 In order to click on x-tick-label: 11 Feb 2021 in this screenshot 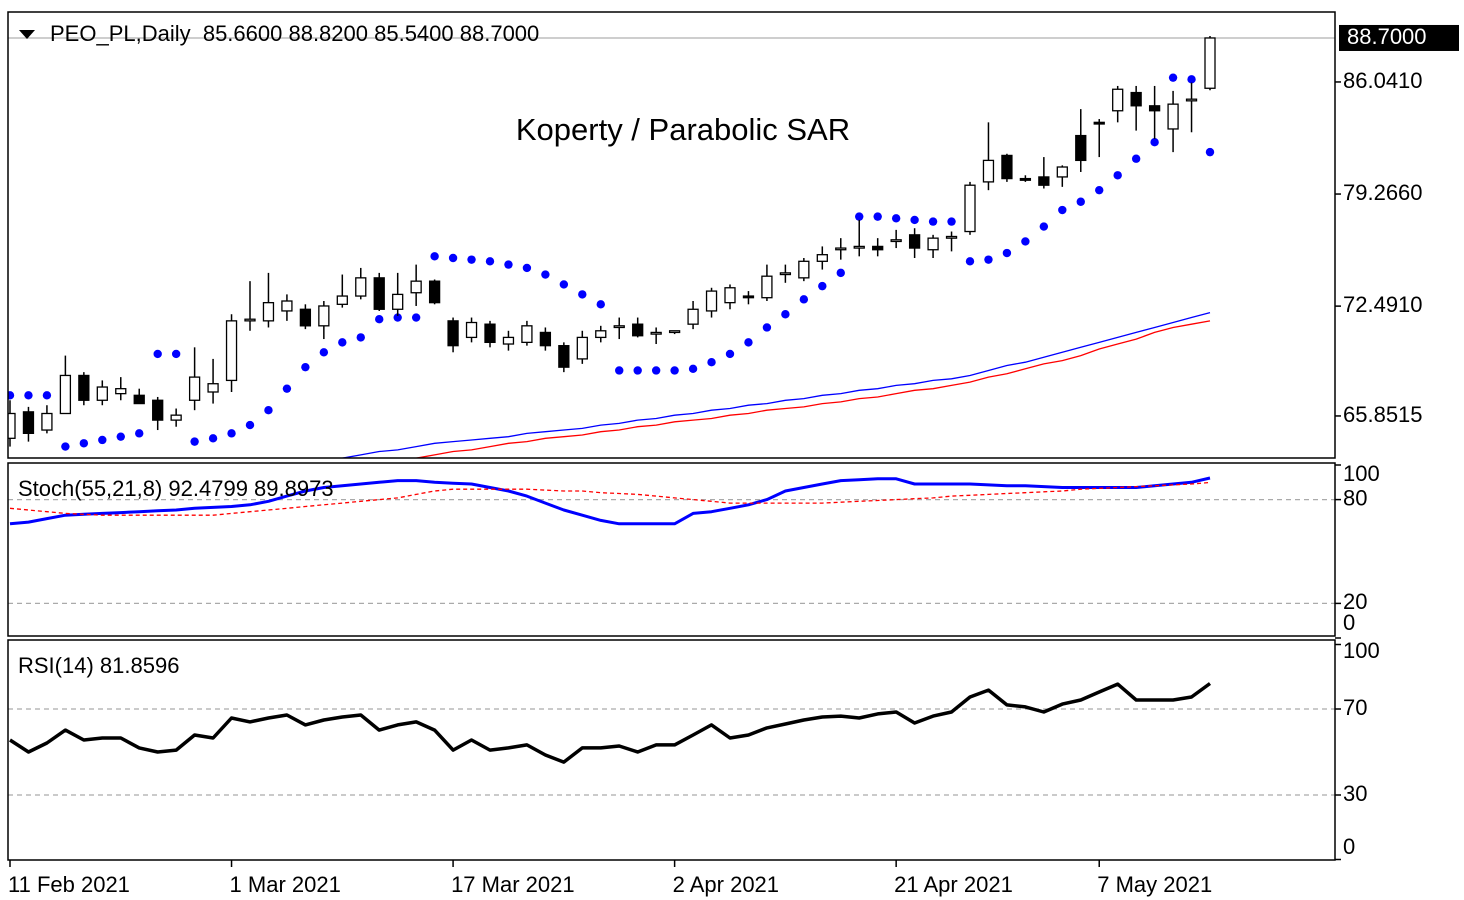, I will do `click(69, 884)`.